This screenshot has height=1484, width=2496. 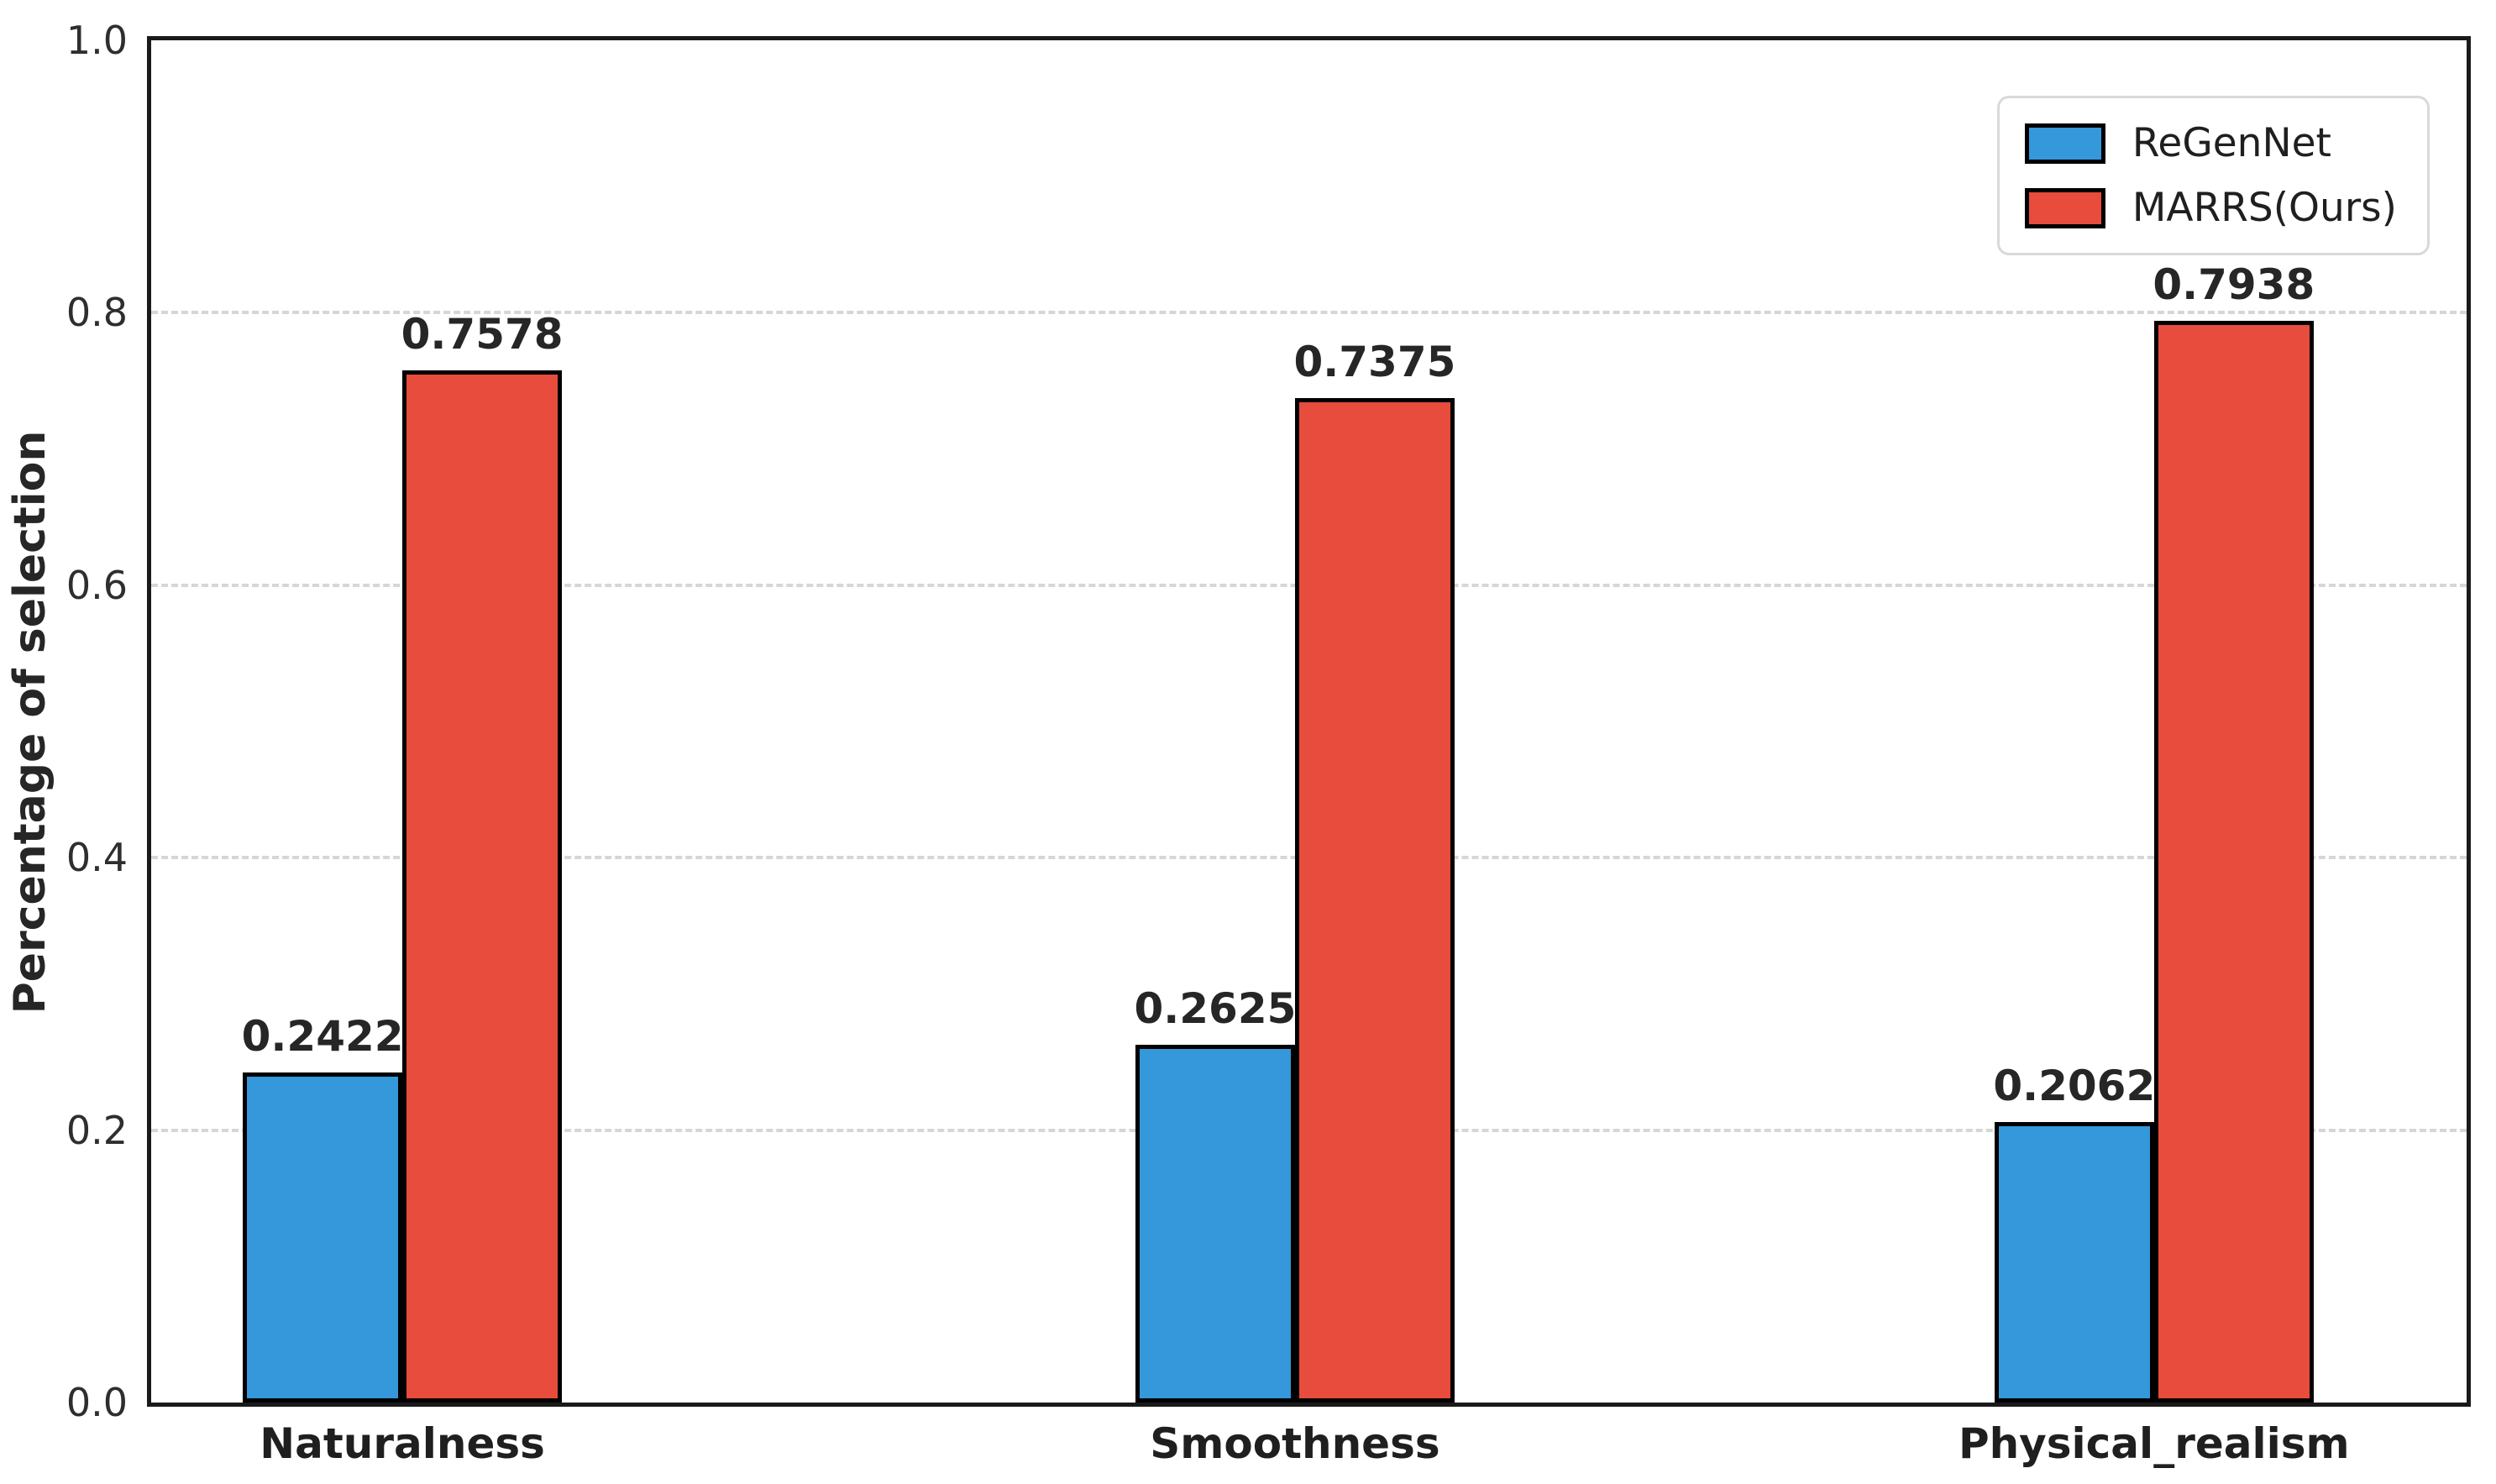 What do you see at coordinates (322, 1037) in the screenshot?
I see `bar-value-label: 0.2422` at bounding box center [322, 1037].